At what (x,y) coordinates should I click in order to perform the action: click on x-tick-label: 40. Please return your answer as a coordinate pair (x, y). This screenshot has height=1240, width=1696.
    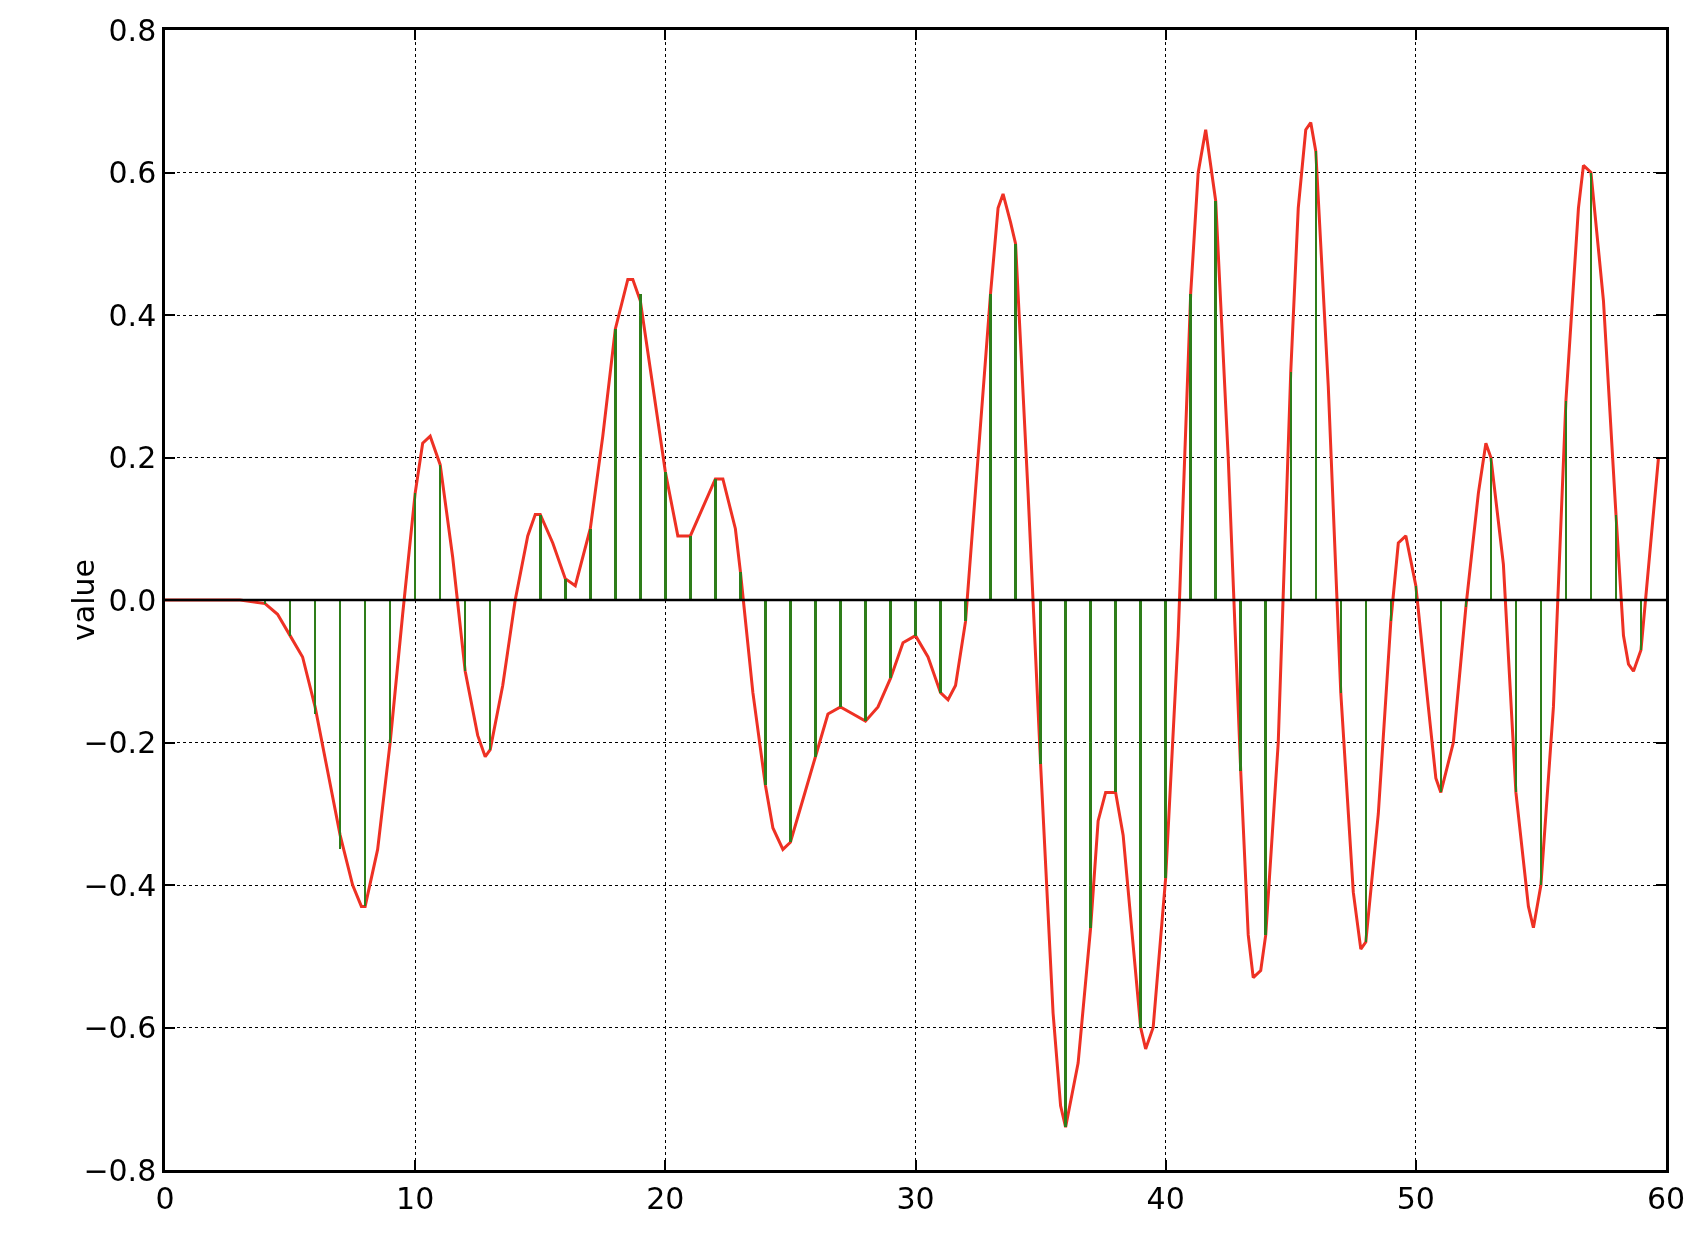
    Looking at the image, I should click on (1165, 1198).